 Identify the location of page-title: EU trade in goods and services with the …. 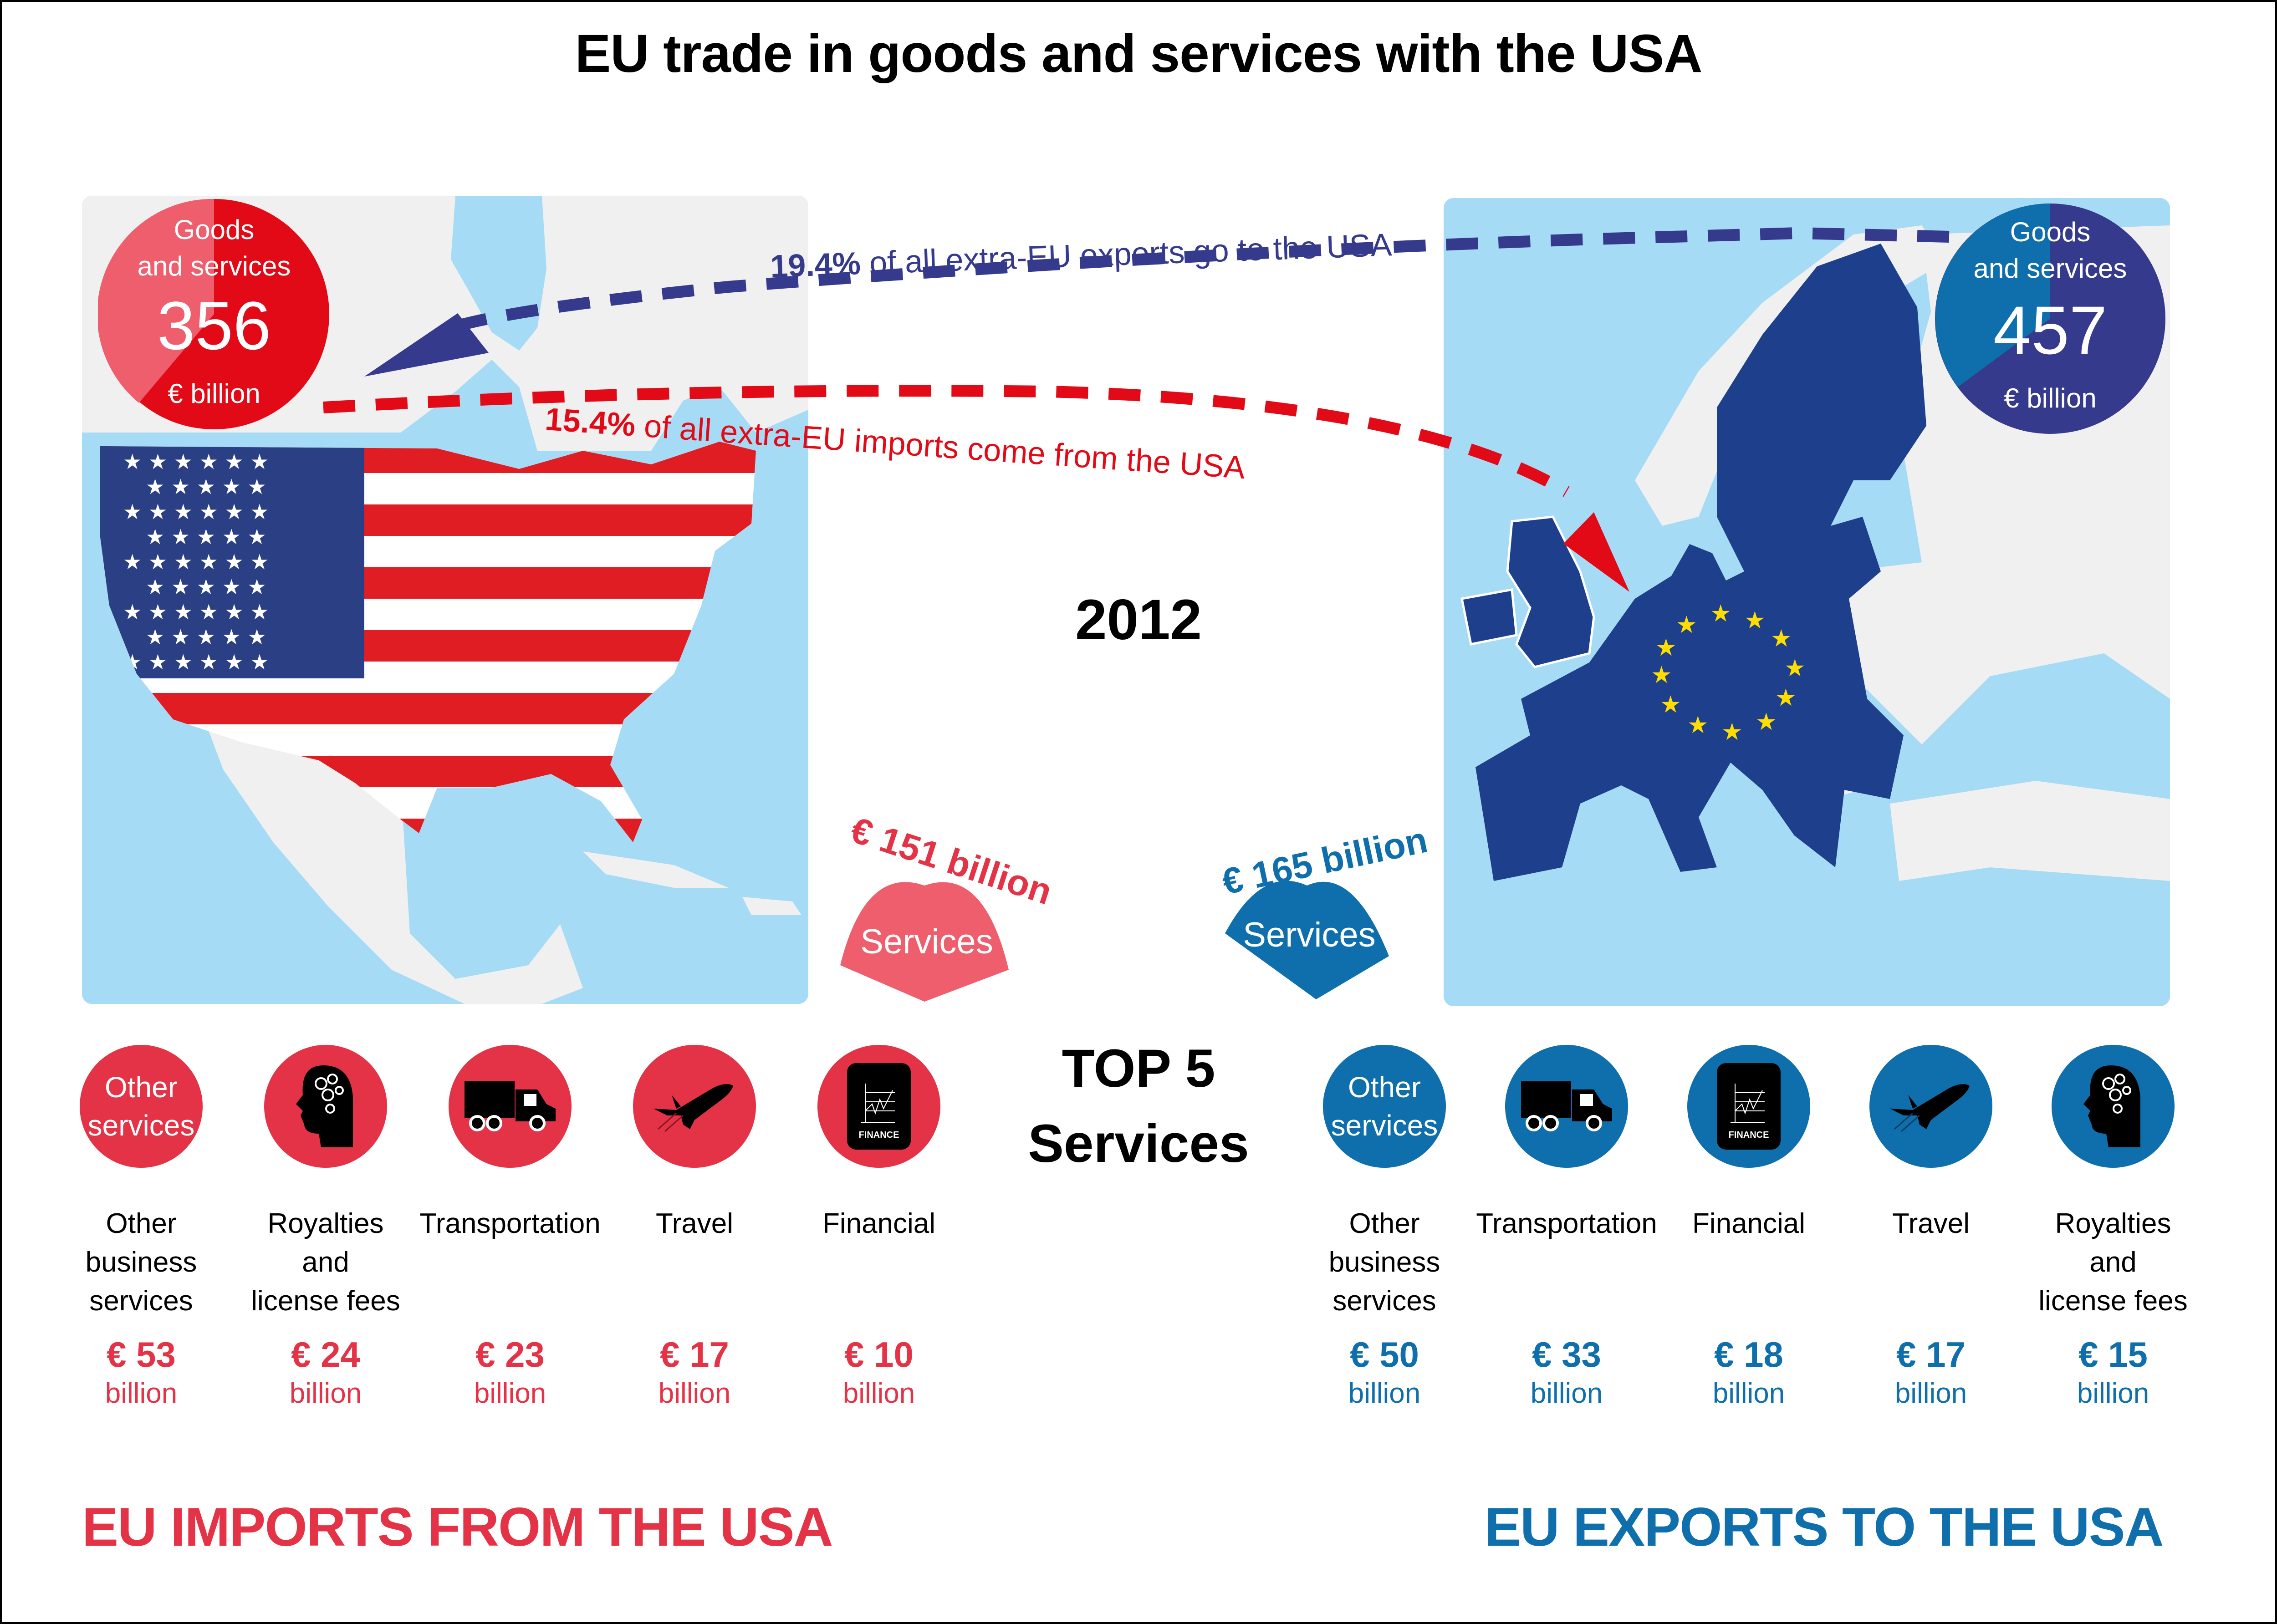
(1139, 54).